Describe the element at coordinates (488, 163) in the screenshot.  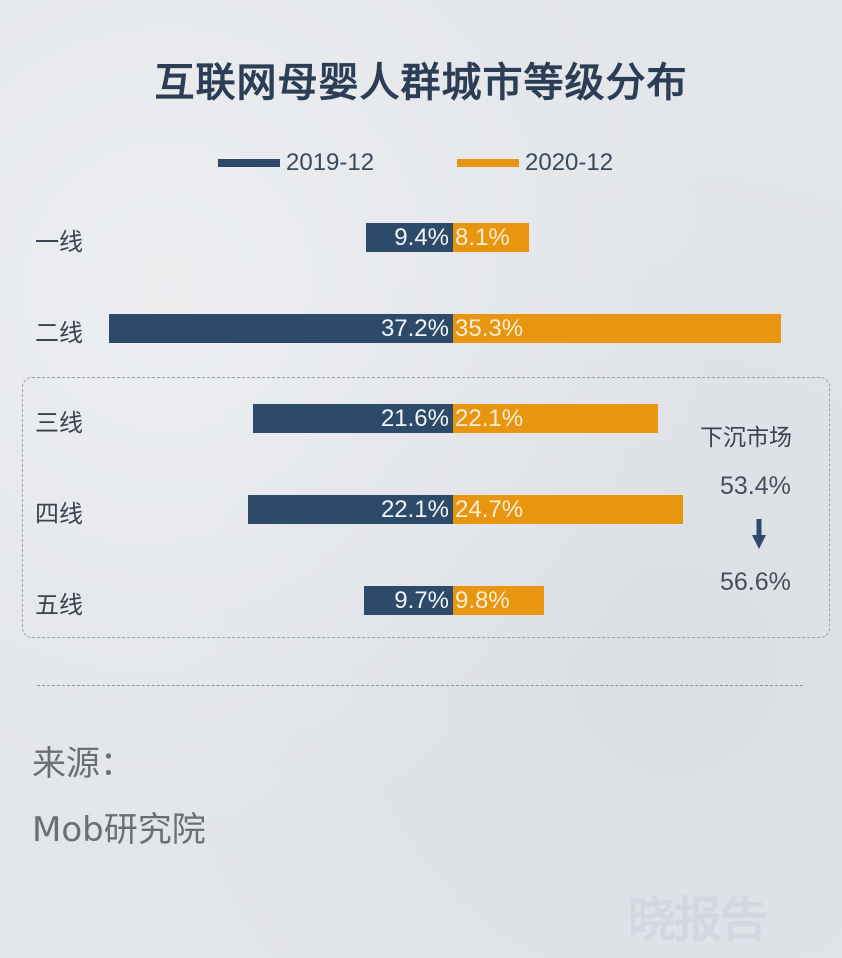
I see `legend-swatch-2020` at that location.